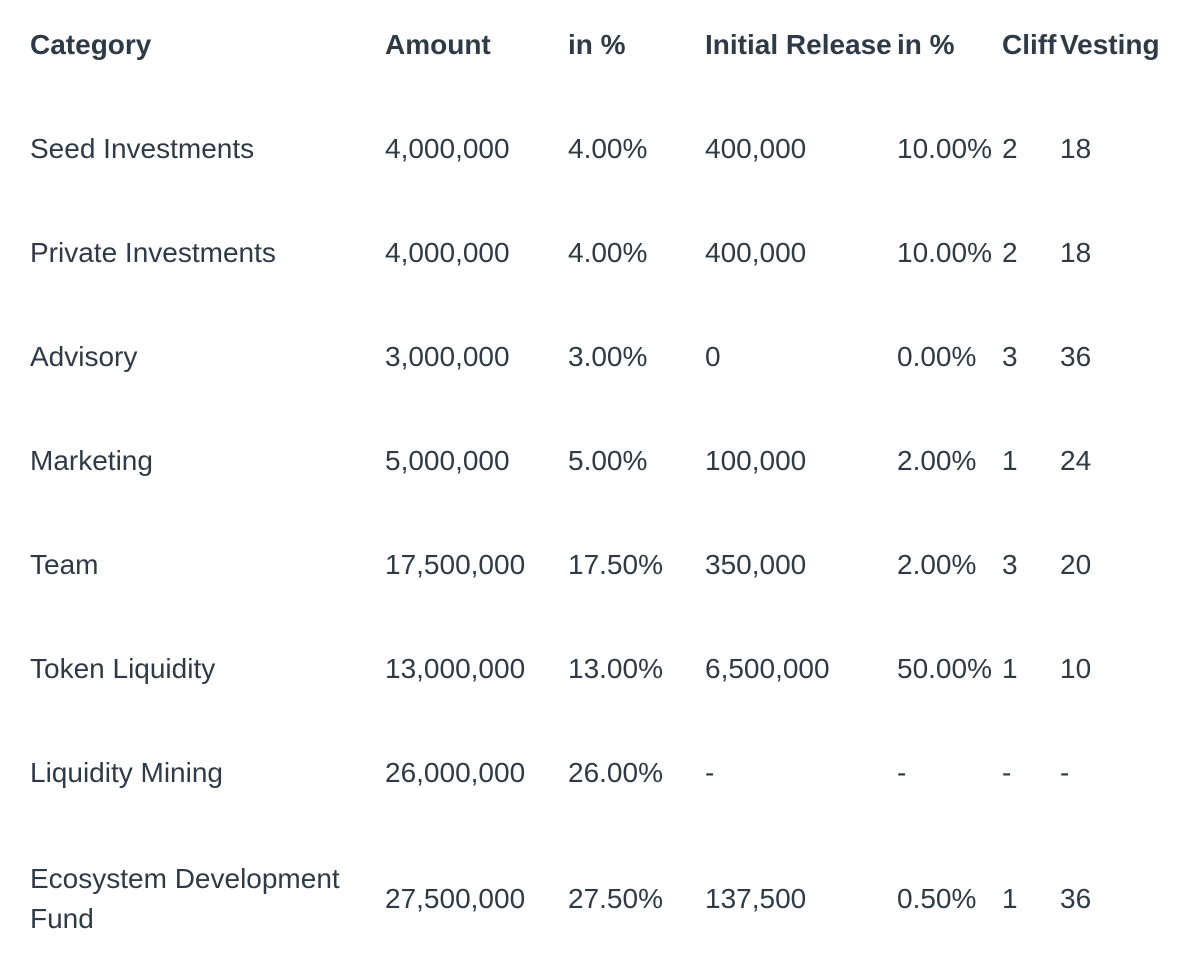 The image size is (1200, 973). I want to click on cell-initial-release: 6,500,000, so click(767, 668).